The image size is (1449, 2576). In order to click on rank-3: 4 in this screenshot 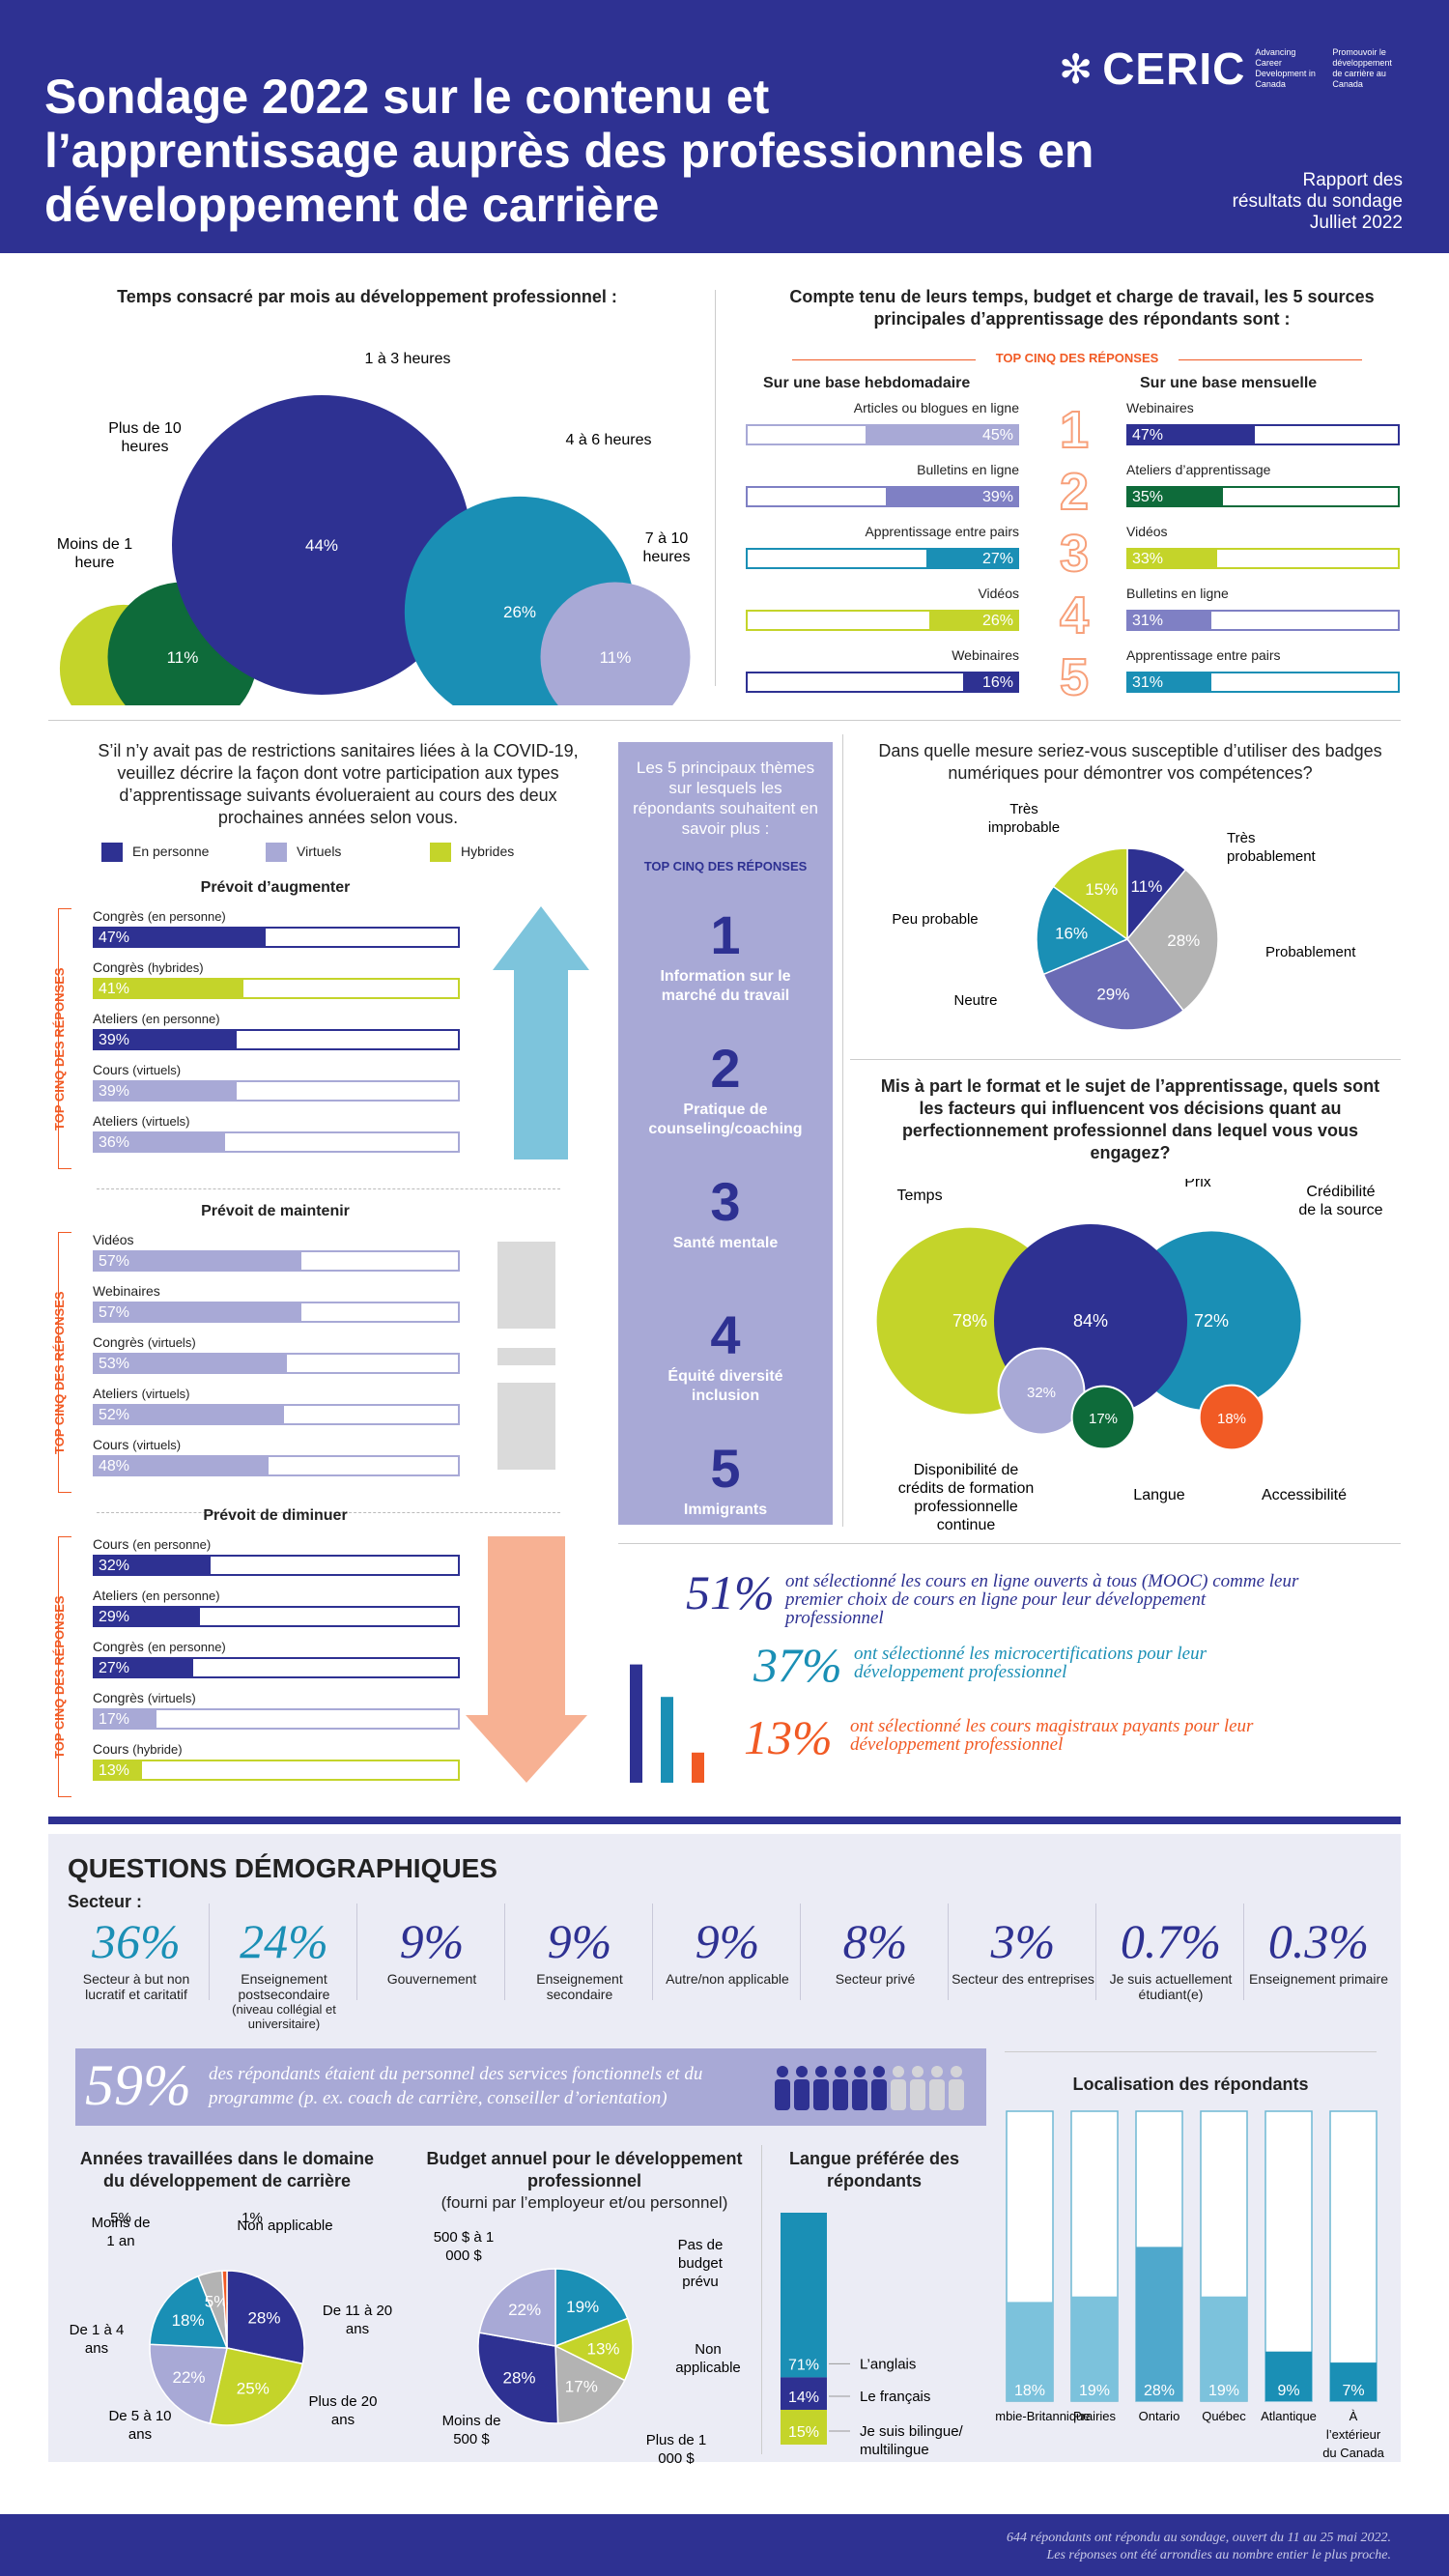, I will do `click(1074, 616)`.